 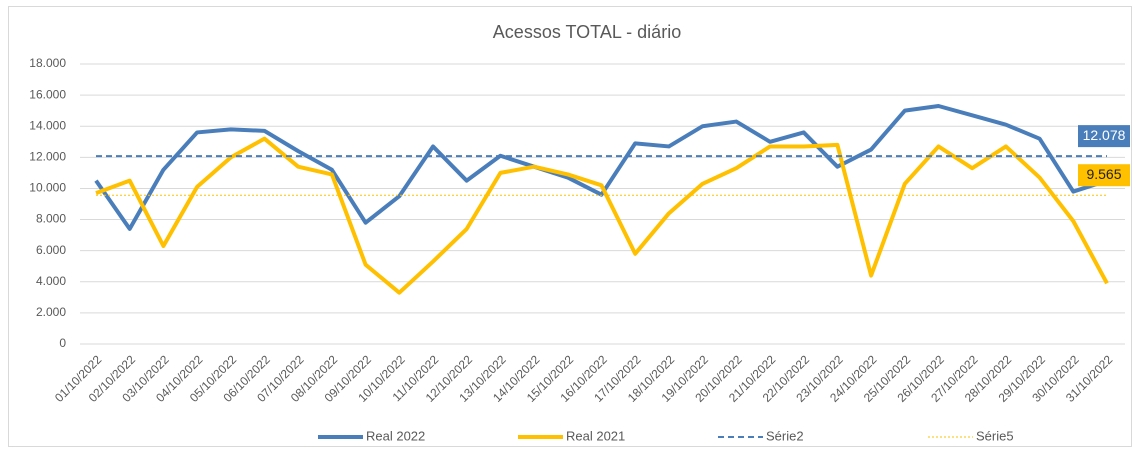 I want to click on chart-title: Acessos TOTAL - diário, so click(x=587, y=32).